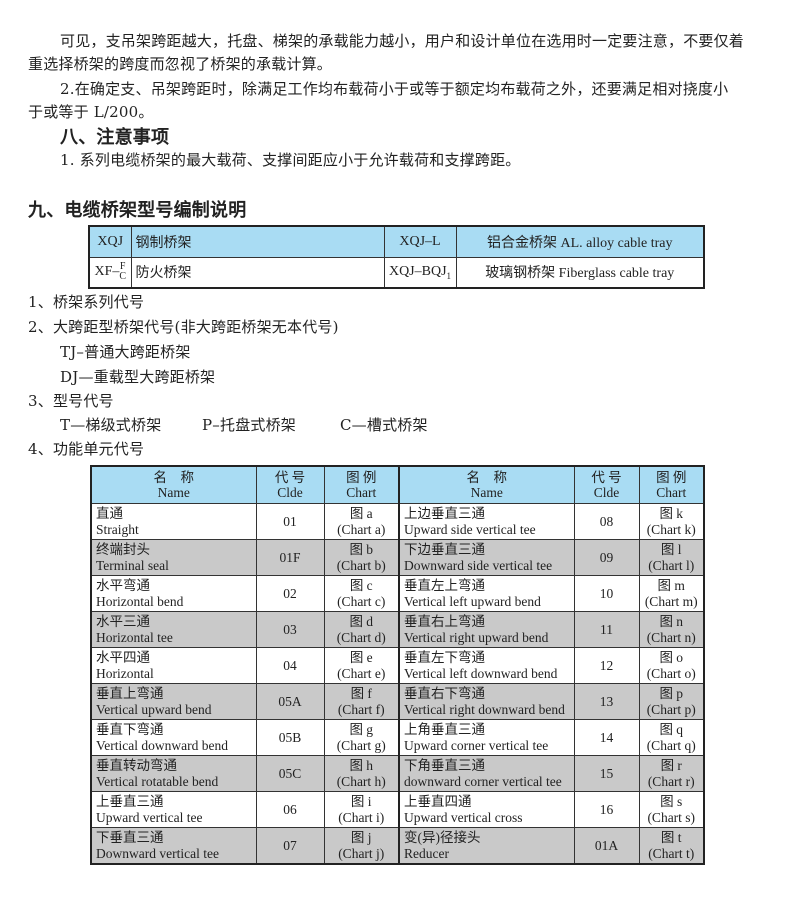  What do you see at coordinates (420, 241) in the screenshot?
I see `cell: XQJ–L` at bounding box center [420, 241].